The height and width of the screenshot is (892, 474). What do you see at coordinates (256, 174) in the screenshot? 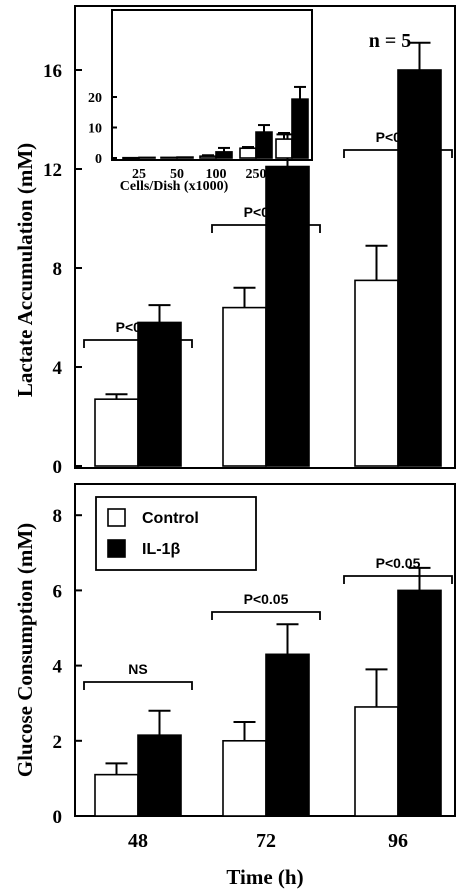
I see `inset-x-tick-label: 250` at bounding box center [256, 174].